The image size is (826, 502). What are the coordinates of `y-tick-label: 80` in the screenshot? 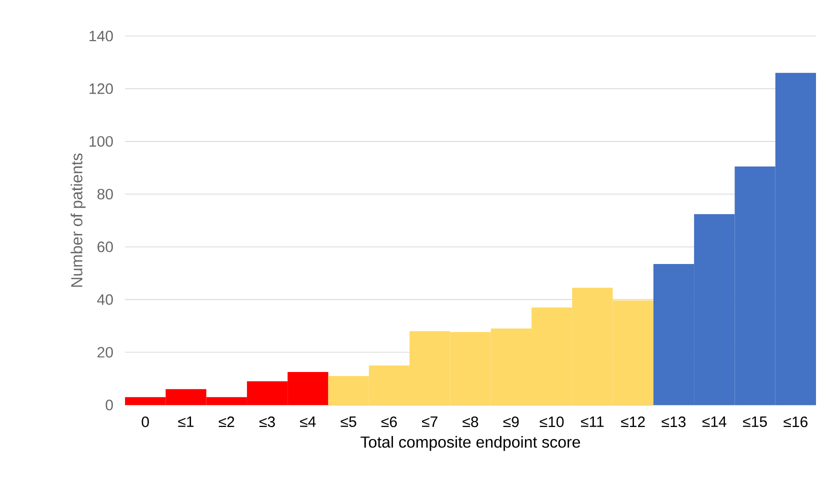 It's located at (105, 194).